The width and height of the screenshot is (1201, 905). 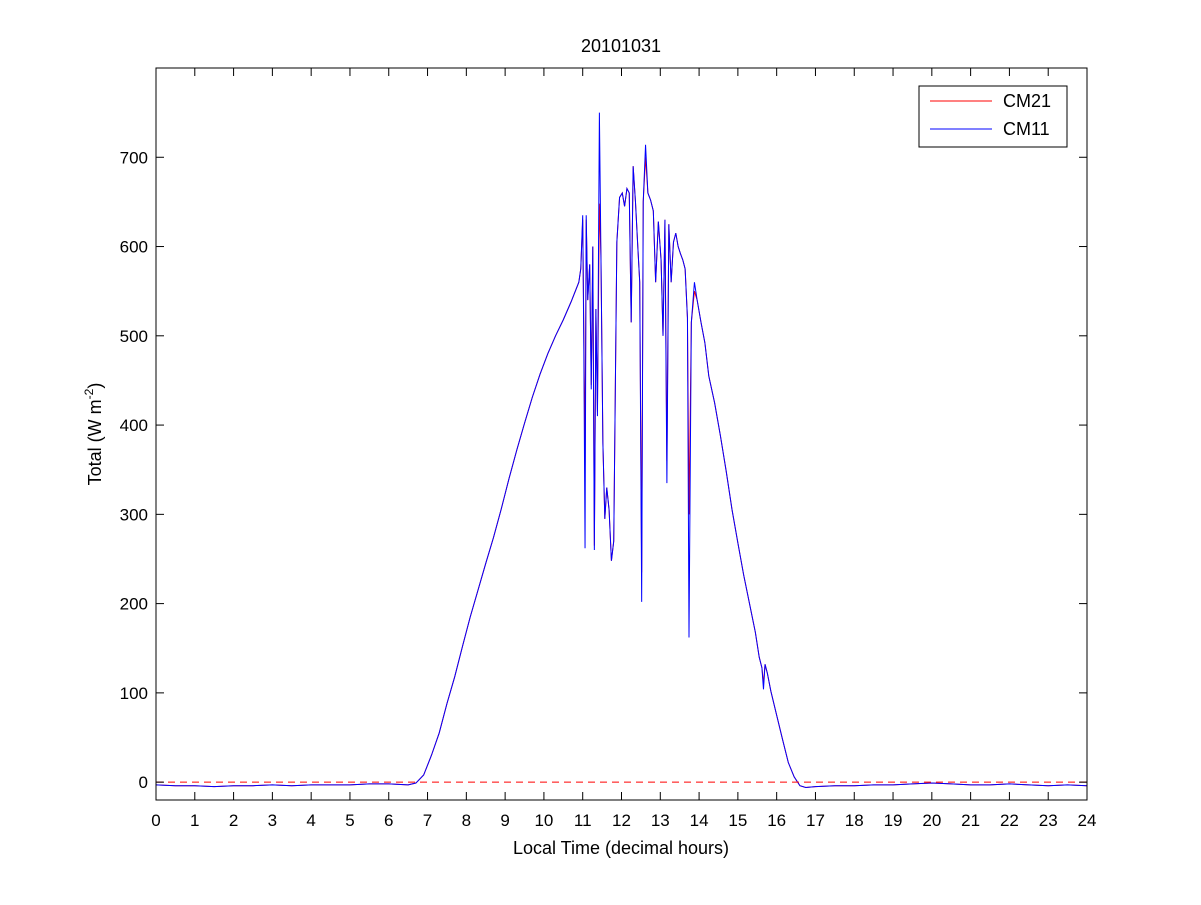 What do you see at coordinates (583, 820) in the screenshot?
I see `x-tick-label: 11` at bounding box center [583, 820].